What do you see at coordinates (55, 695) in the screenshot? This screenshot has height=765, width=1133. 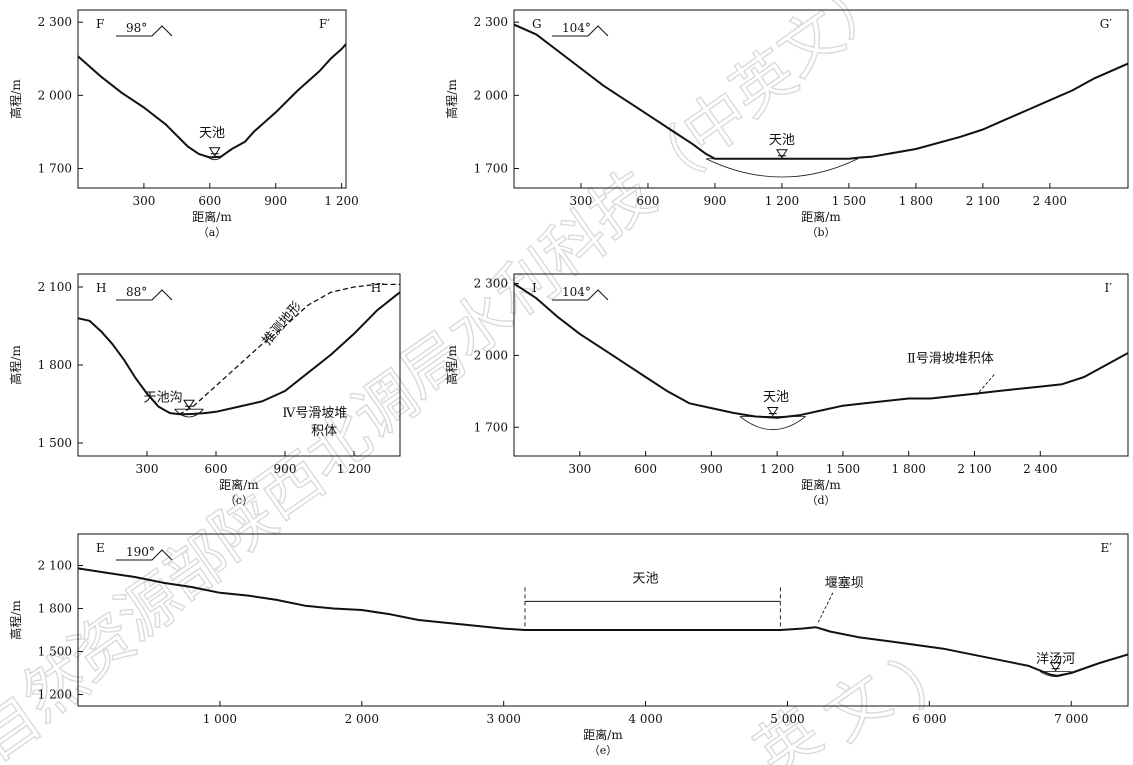 I see `y-tick-label: 1 200` at bounding box center [55, 695].